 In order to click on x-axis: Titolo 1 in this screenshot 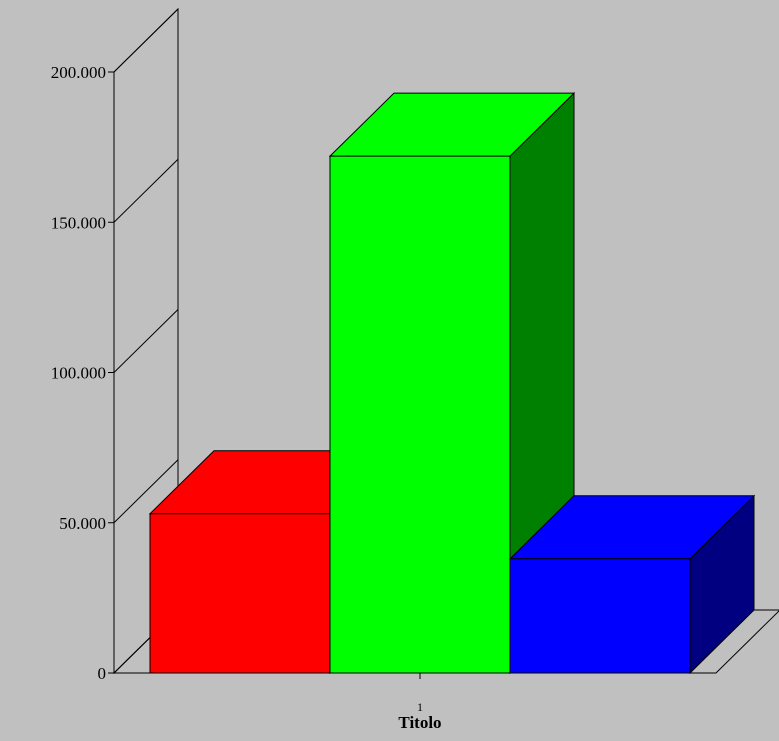, I will do `click(415, 702)`.